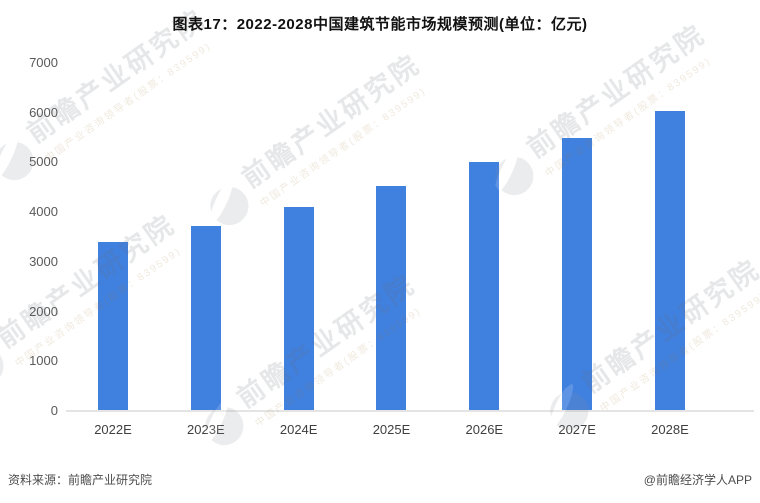 The width and height of the screenshot is (760, 503). What do you see at coordinates (43, 62) in the screenshot?
I see `y-axis-tick-label: 7000` at bounding box center [43, 62].